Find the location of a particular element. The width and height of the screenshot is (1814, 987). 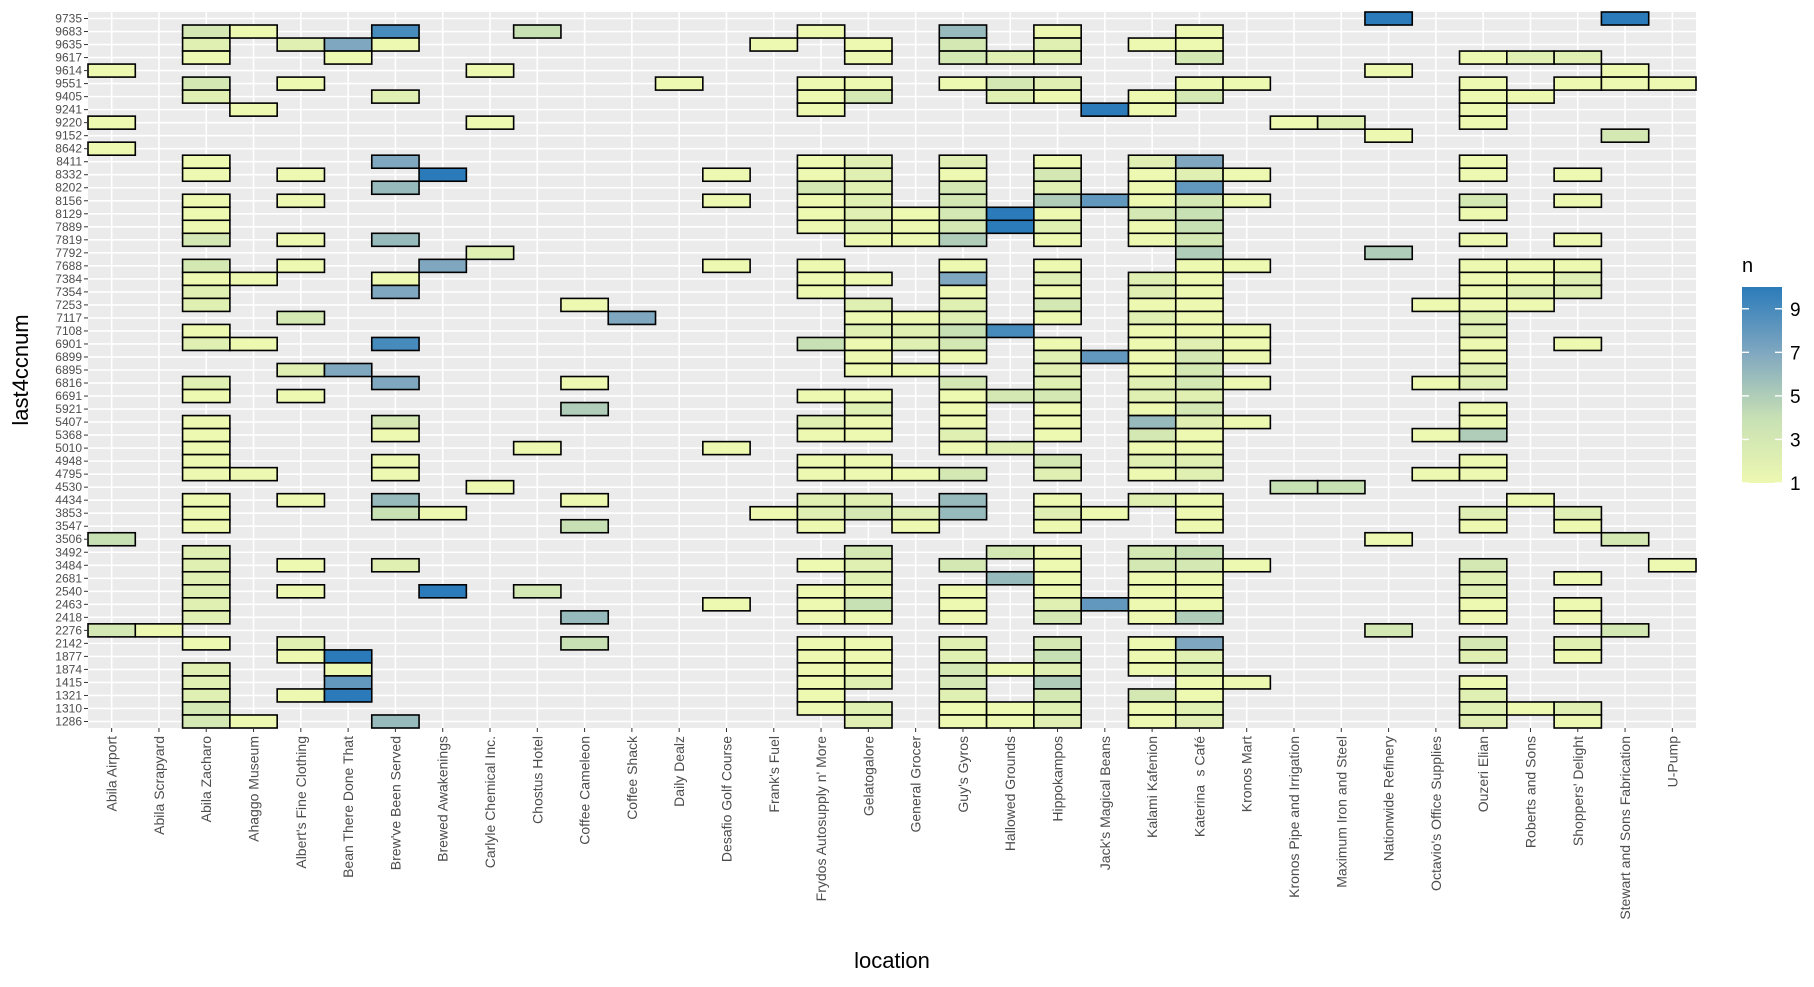

y-tick-label: 1321 is located at coordinates (68, 695).